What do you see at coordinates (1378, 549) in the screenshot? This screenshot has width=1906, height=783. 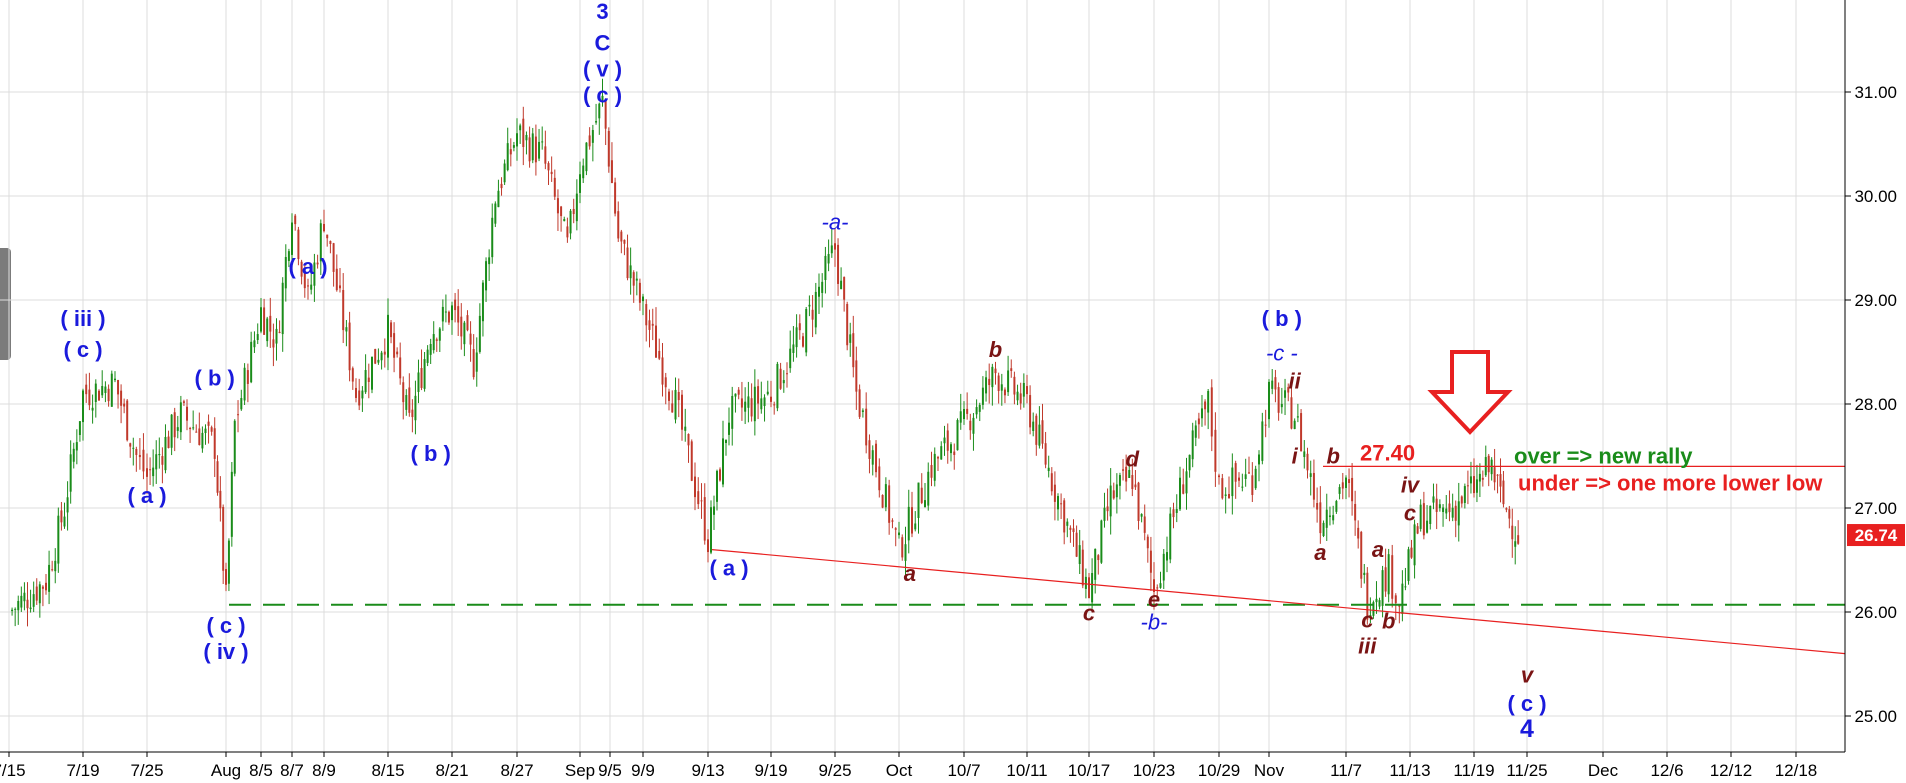 I see `wave-label: a` at bounding box center [1378, 549].